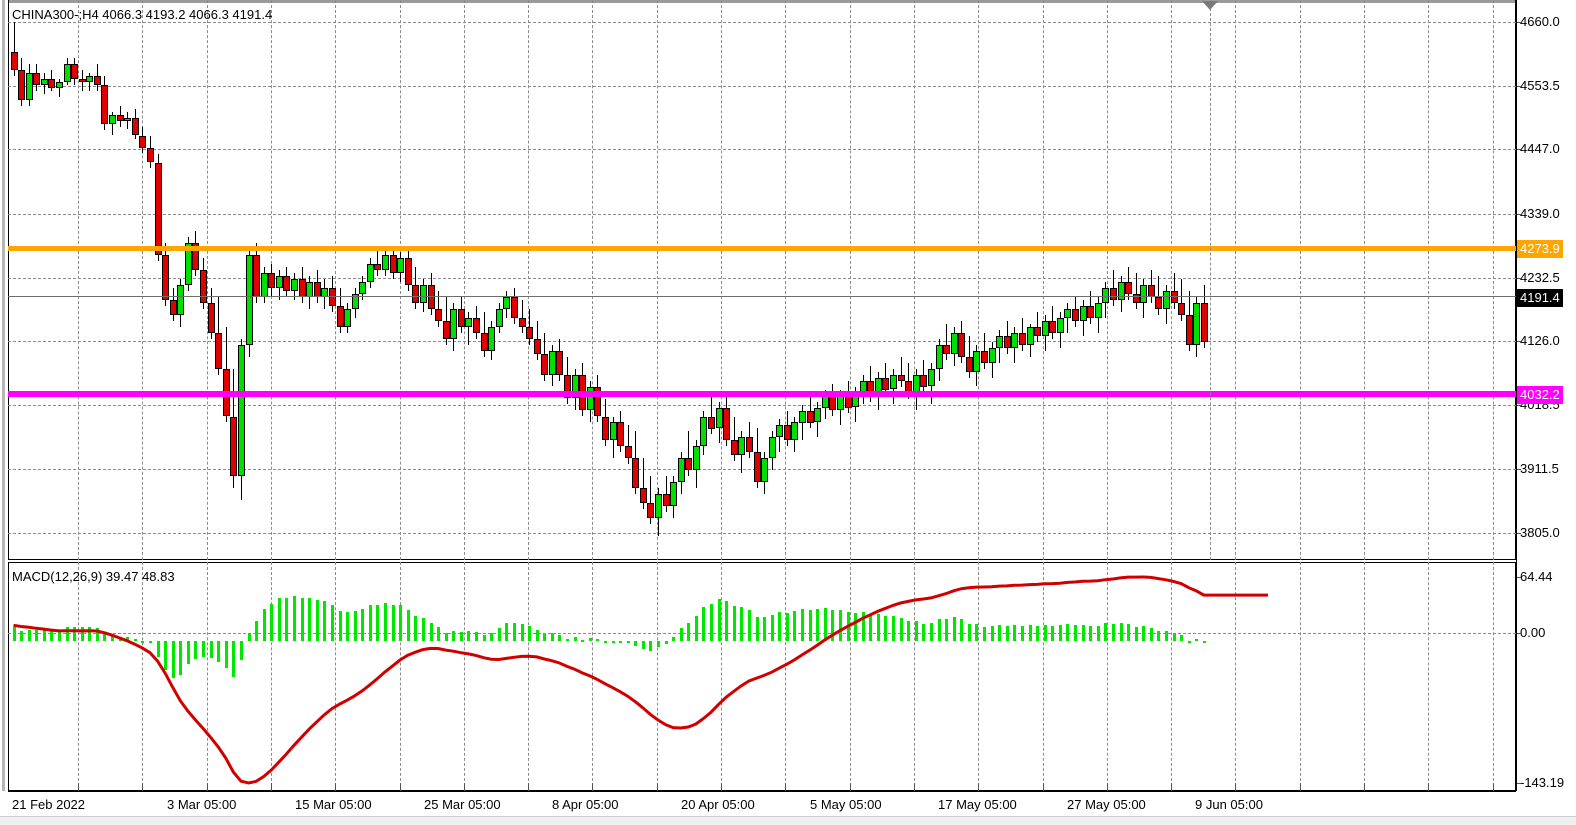  I want to click on time-axis-label: 21 Feb 2022, so click(49, 804).